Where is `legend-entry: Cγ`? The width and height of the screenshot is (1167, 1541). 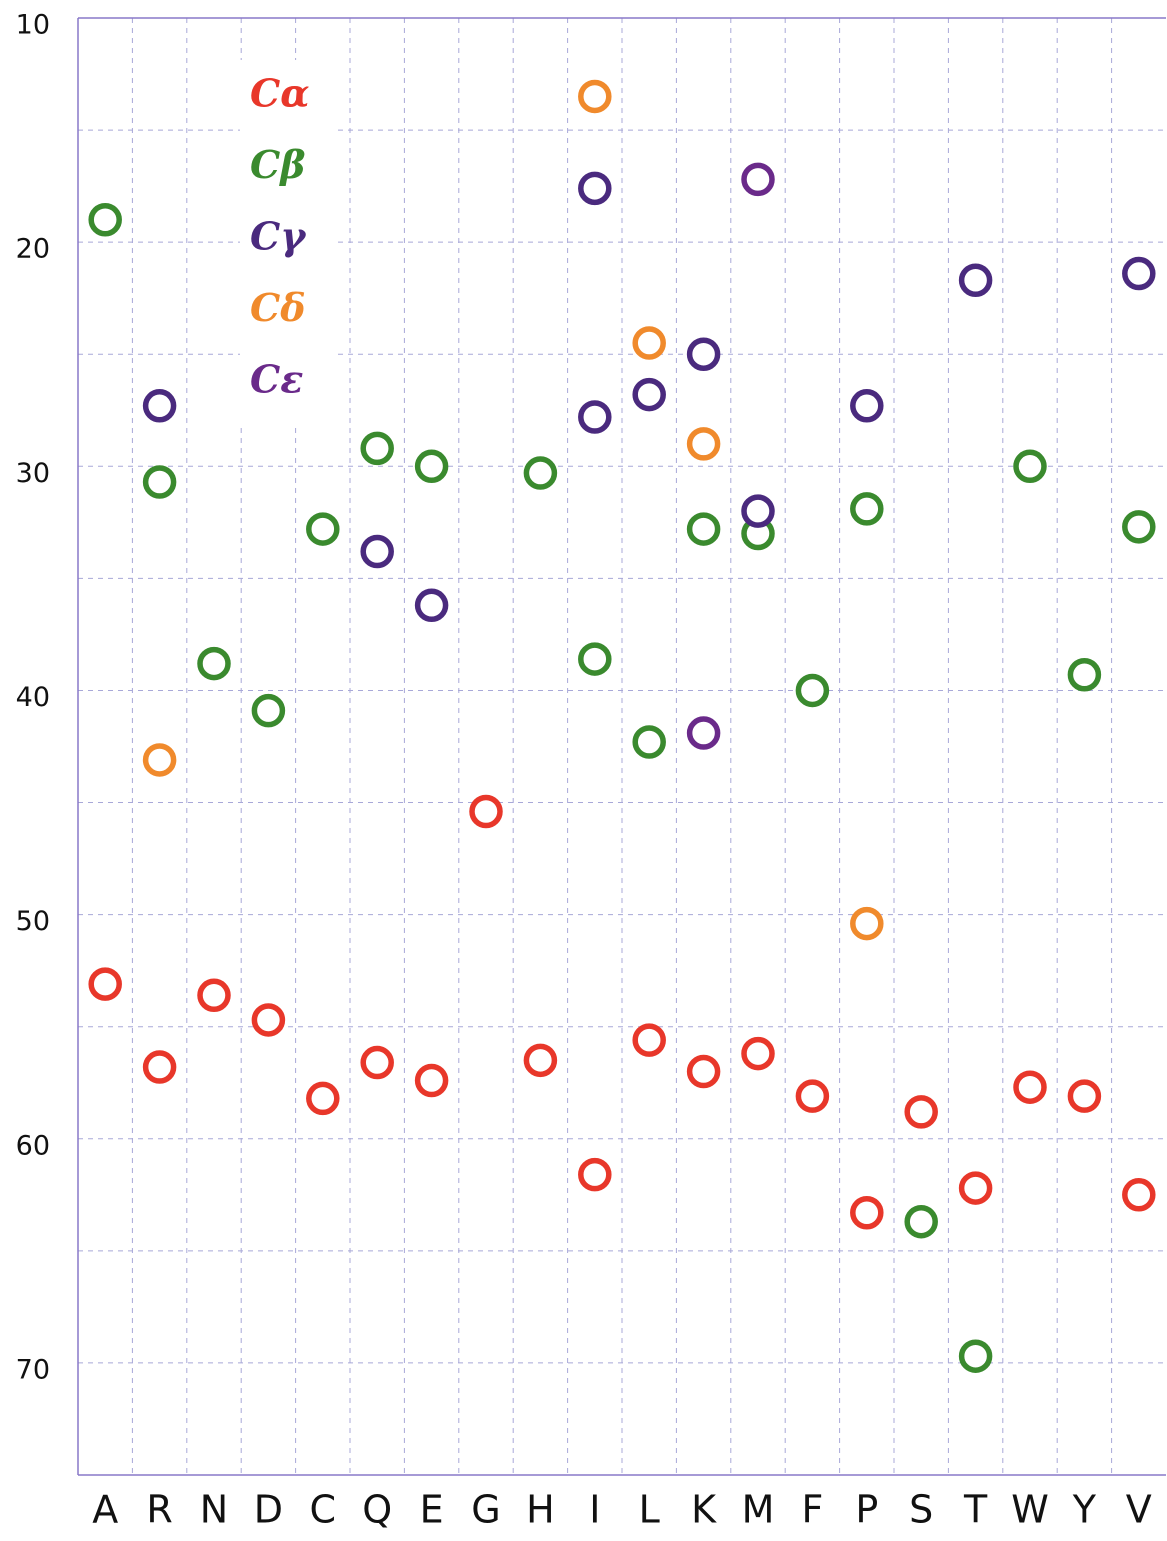
legend-entry: Cγ is located at coordinates (278, 236).